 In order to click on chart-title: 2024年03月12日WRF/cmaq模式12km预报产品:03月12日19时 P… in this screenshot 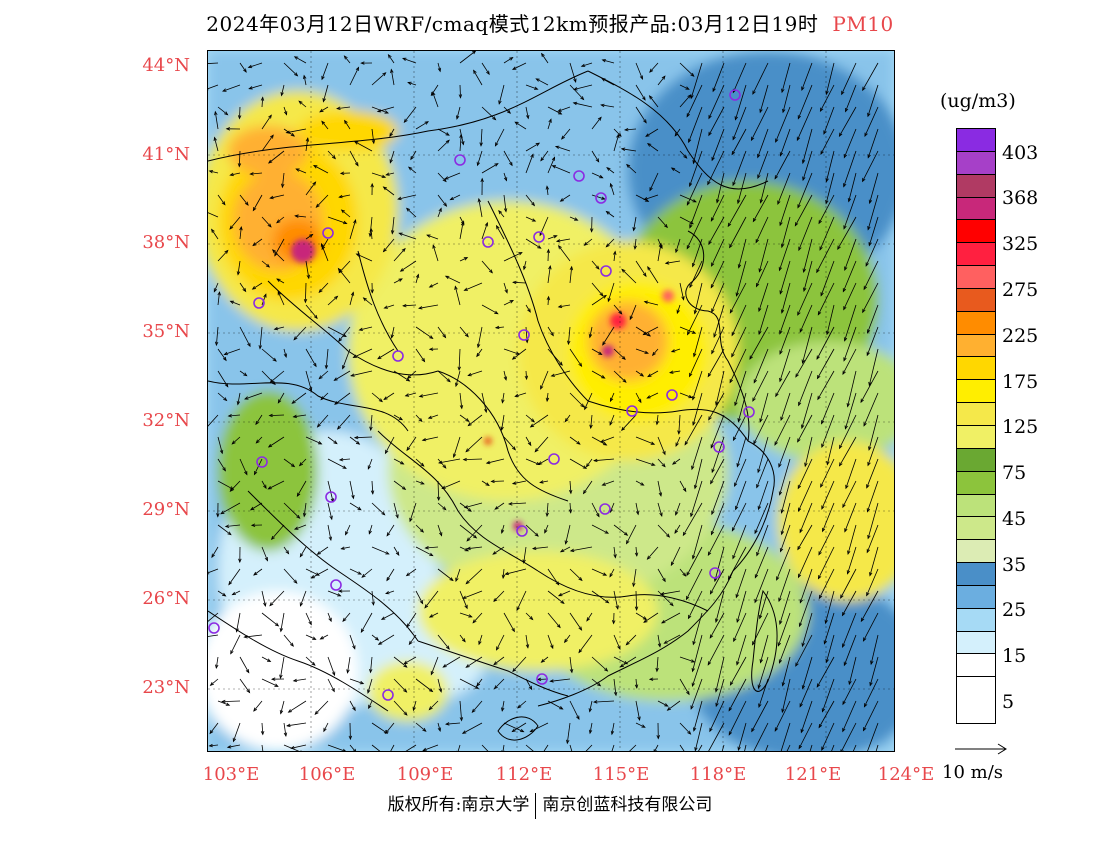, I will do `click(550, 22)`.